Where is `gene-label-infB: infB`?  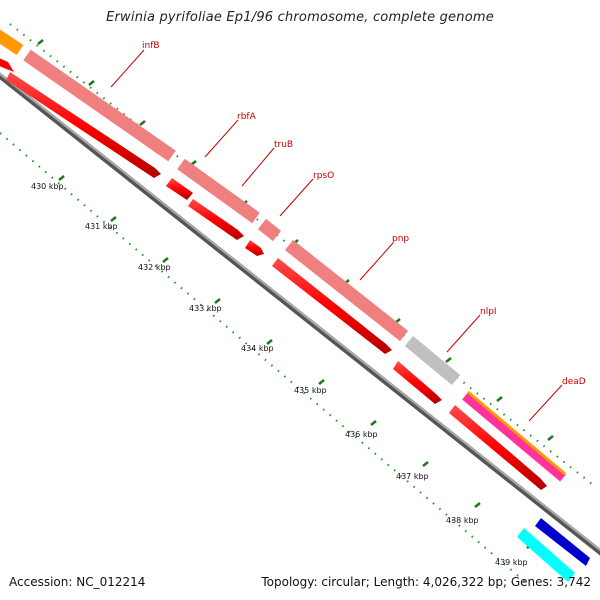 gene-label-infB: infB is located at coordinates (151, 46).